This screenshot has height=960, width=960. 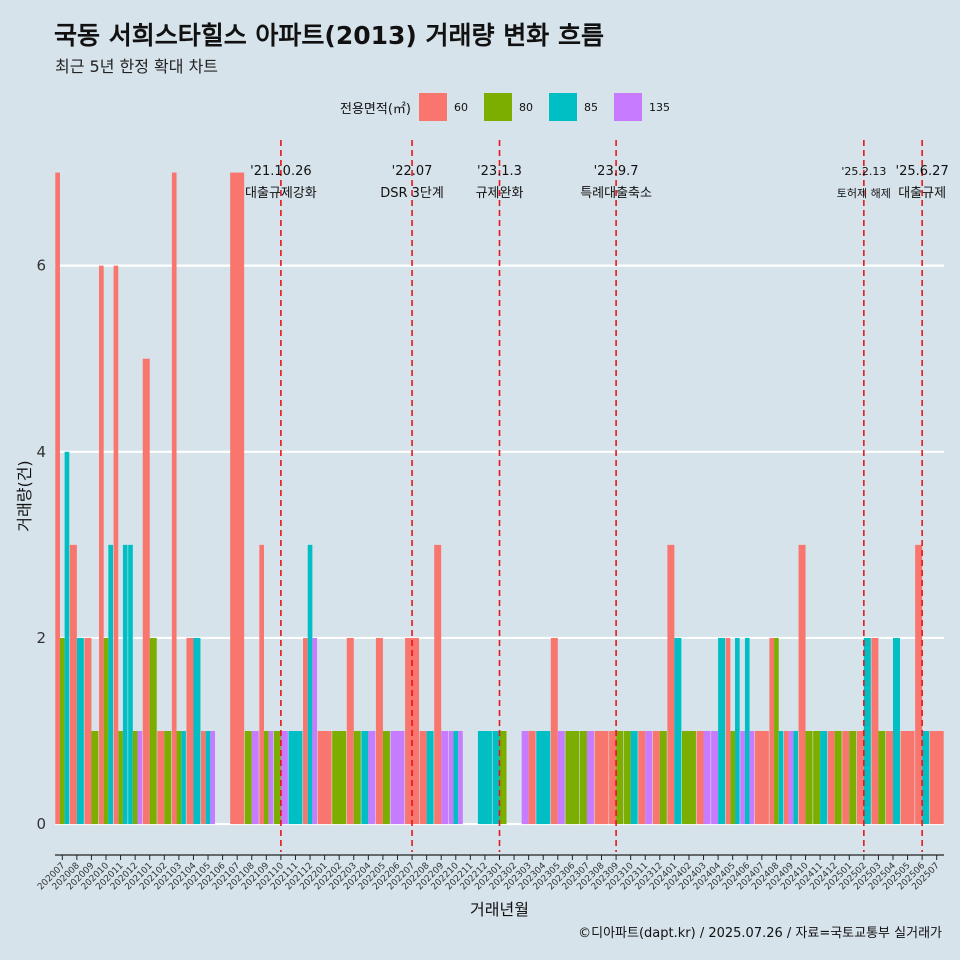 I want to click on event-date-202110: '21.10.26, so click(x=280, y=171).